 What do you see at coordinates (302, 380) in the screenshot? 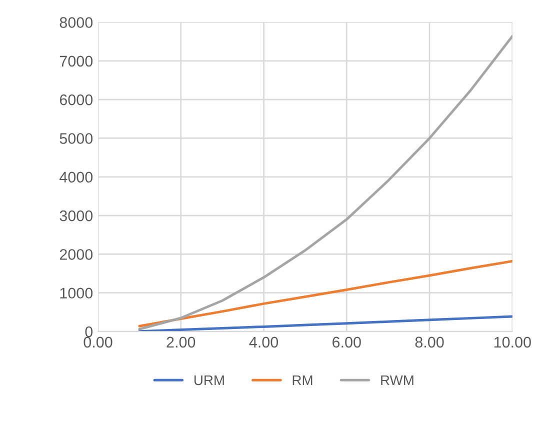
I see `legend-label: RM` at bounding box center [302, 380].